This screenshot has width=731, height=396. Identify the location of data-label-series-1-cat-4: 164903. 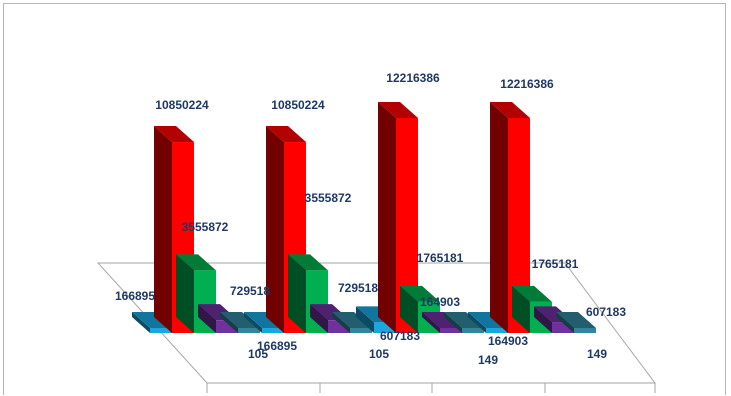
(508, 341).